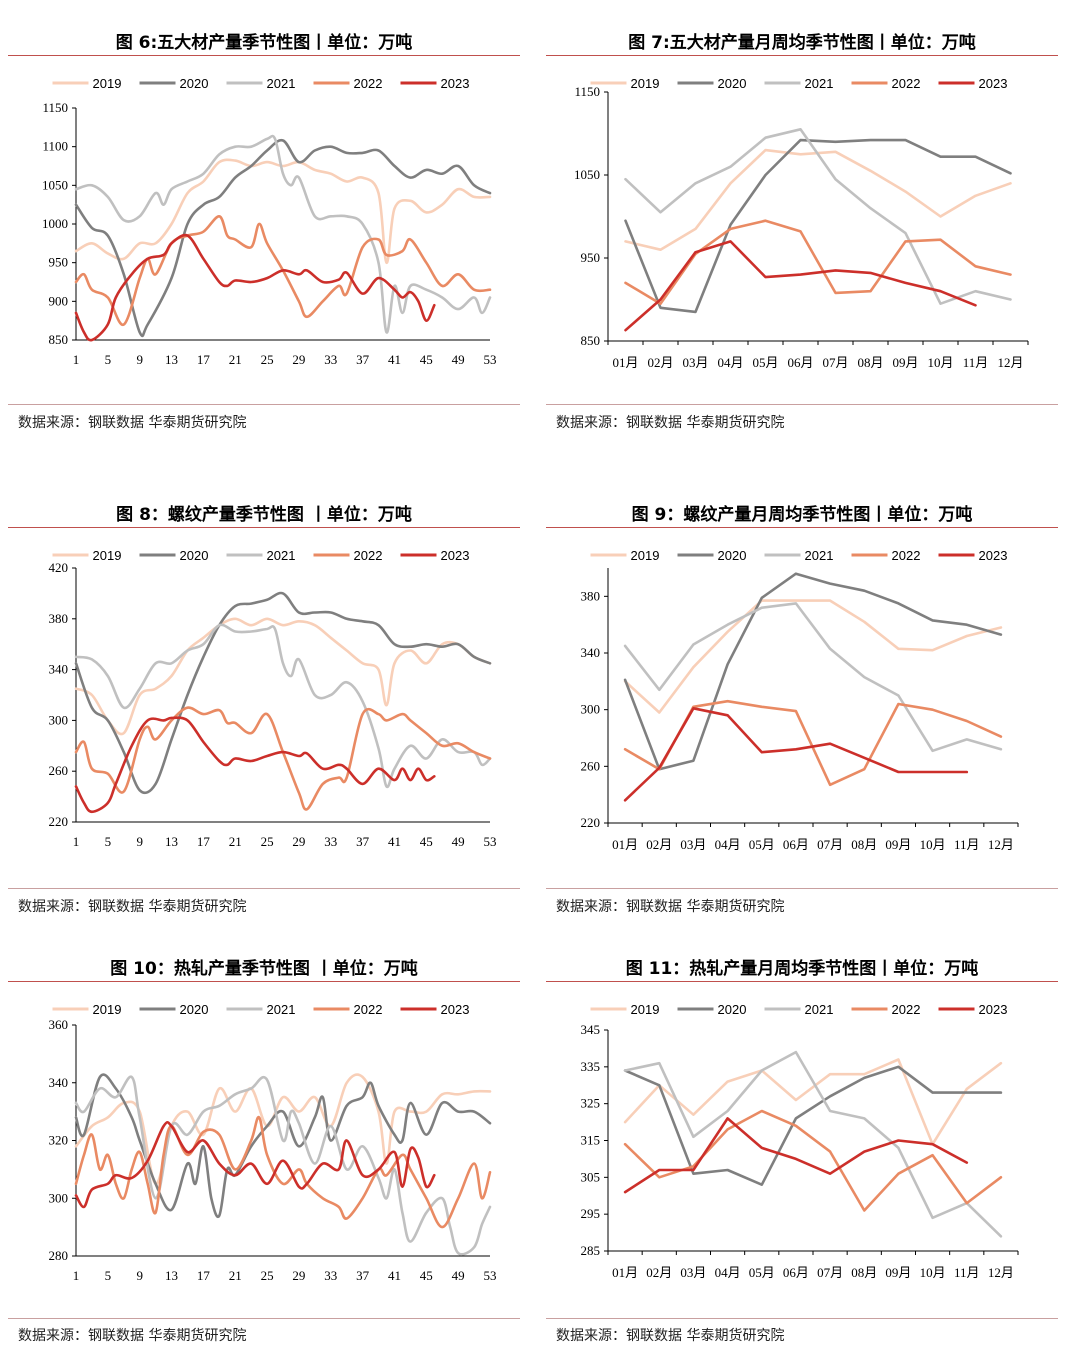 Image resolution: width=1080 pixels, height=1370 pixels. Describe the element at coordinates (730, 362) in the screenshot. I see `x-tick-label: 04月` at that location.